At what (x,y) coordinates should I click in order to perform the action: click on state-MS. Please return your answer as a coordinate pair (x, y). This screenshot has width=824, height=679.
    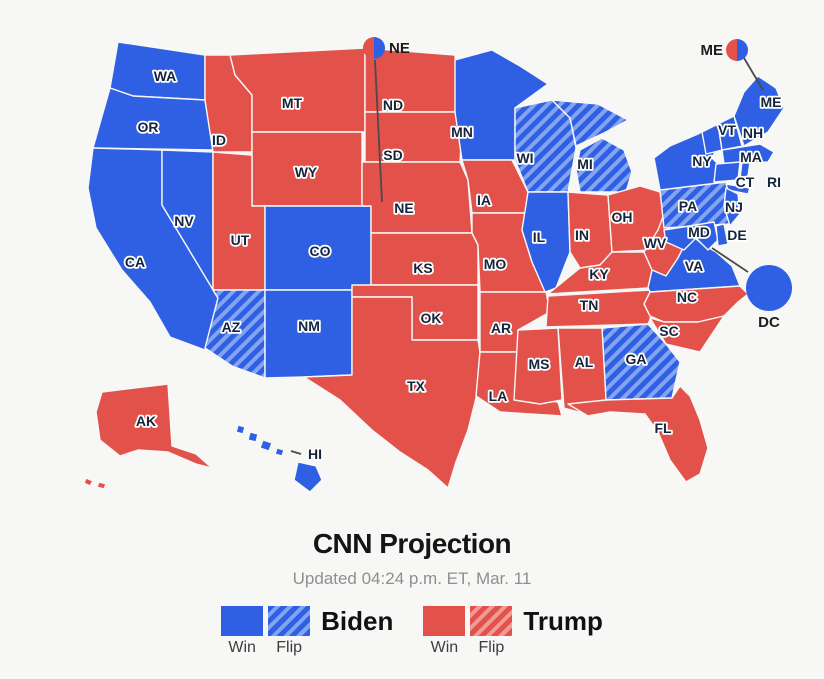
    Looking at the image, I should click on (538, 366).